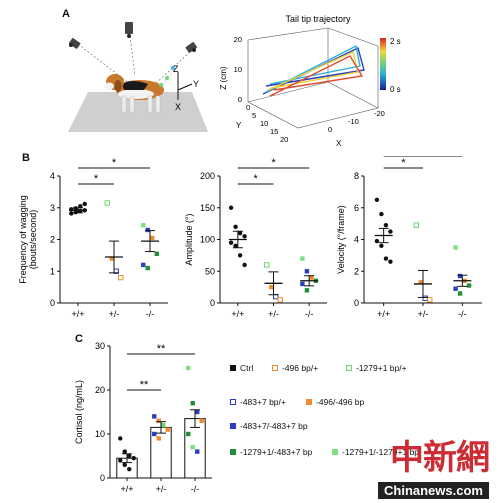  What do you see at coordinates (409, 237) in the screenshot?
I see `velocity-chart: 0 2 4 6 8 Velocity (°/frame) +/+ +/- -/- * *` at bounding box center [409, 237].